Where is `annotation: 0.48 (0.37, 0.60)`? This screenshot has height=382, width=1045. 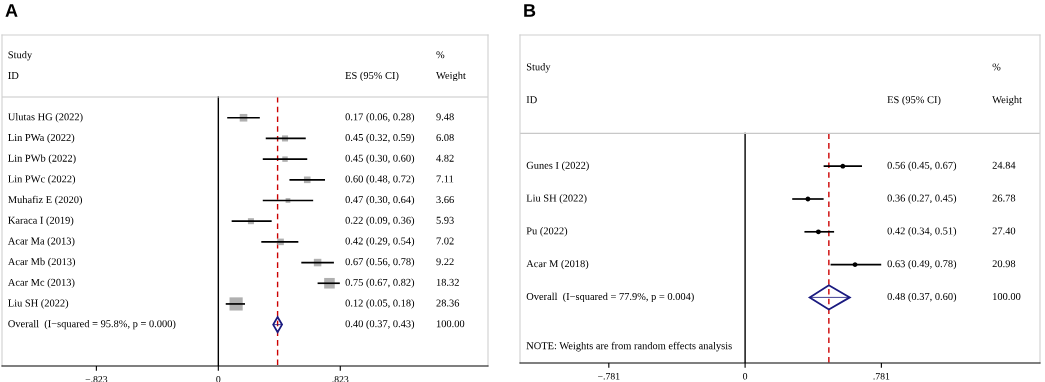
annotation: 0.48 (0.37, 0.60) is located at coordinates (922, 297).